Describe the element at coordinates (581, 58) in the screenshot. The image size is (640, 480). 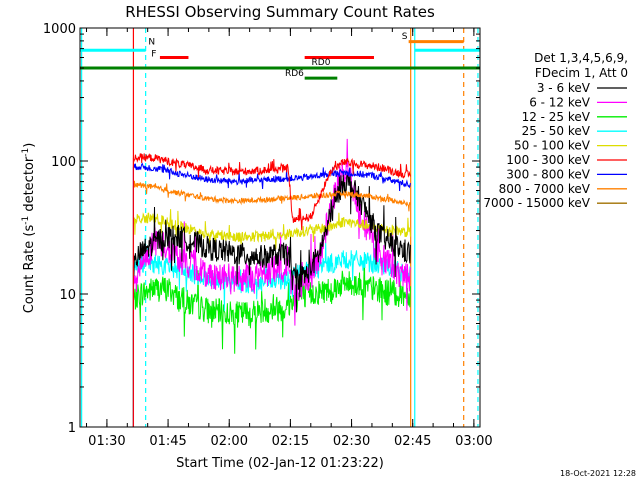
I see `legend-header-1: Det 1,3,4,5,6,9,` at that location.